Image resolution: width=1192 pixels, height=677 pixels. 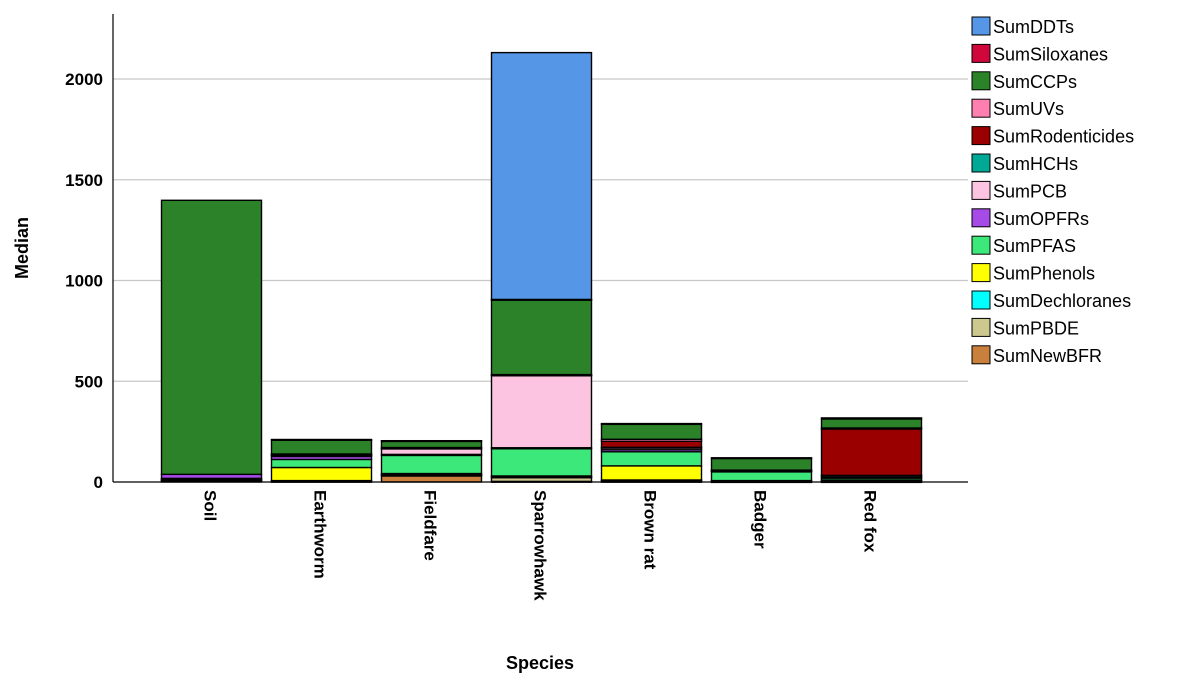 I want to click on legend-item: SumDDTs, so click(x=1022, y=26).